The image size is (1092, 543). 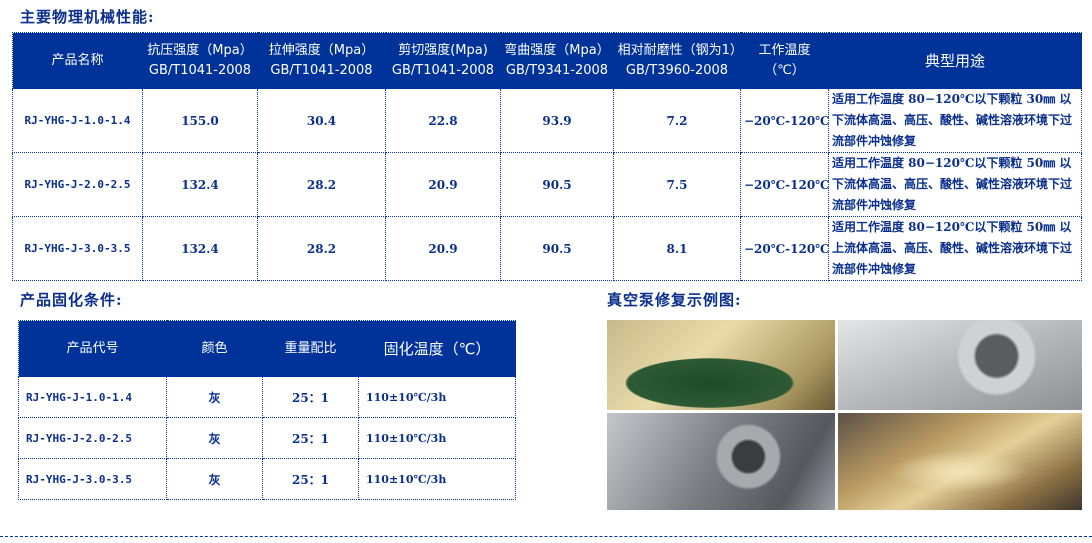 I want to click on curing-title: 产品固化条件:, so click(x=71, y=300).